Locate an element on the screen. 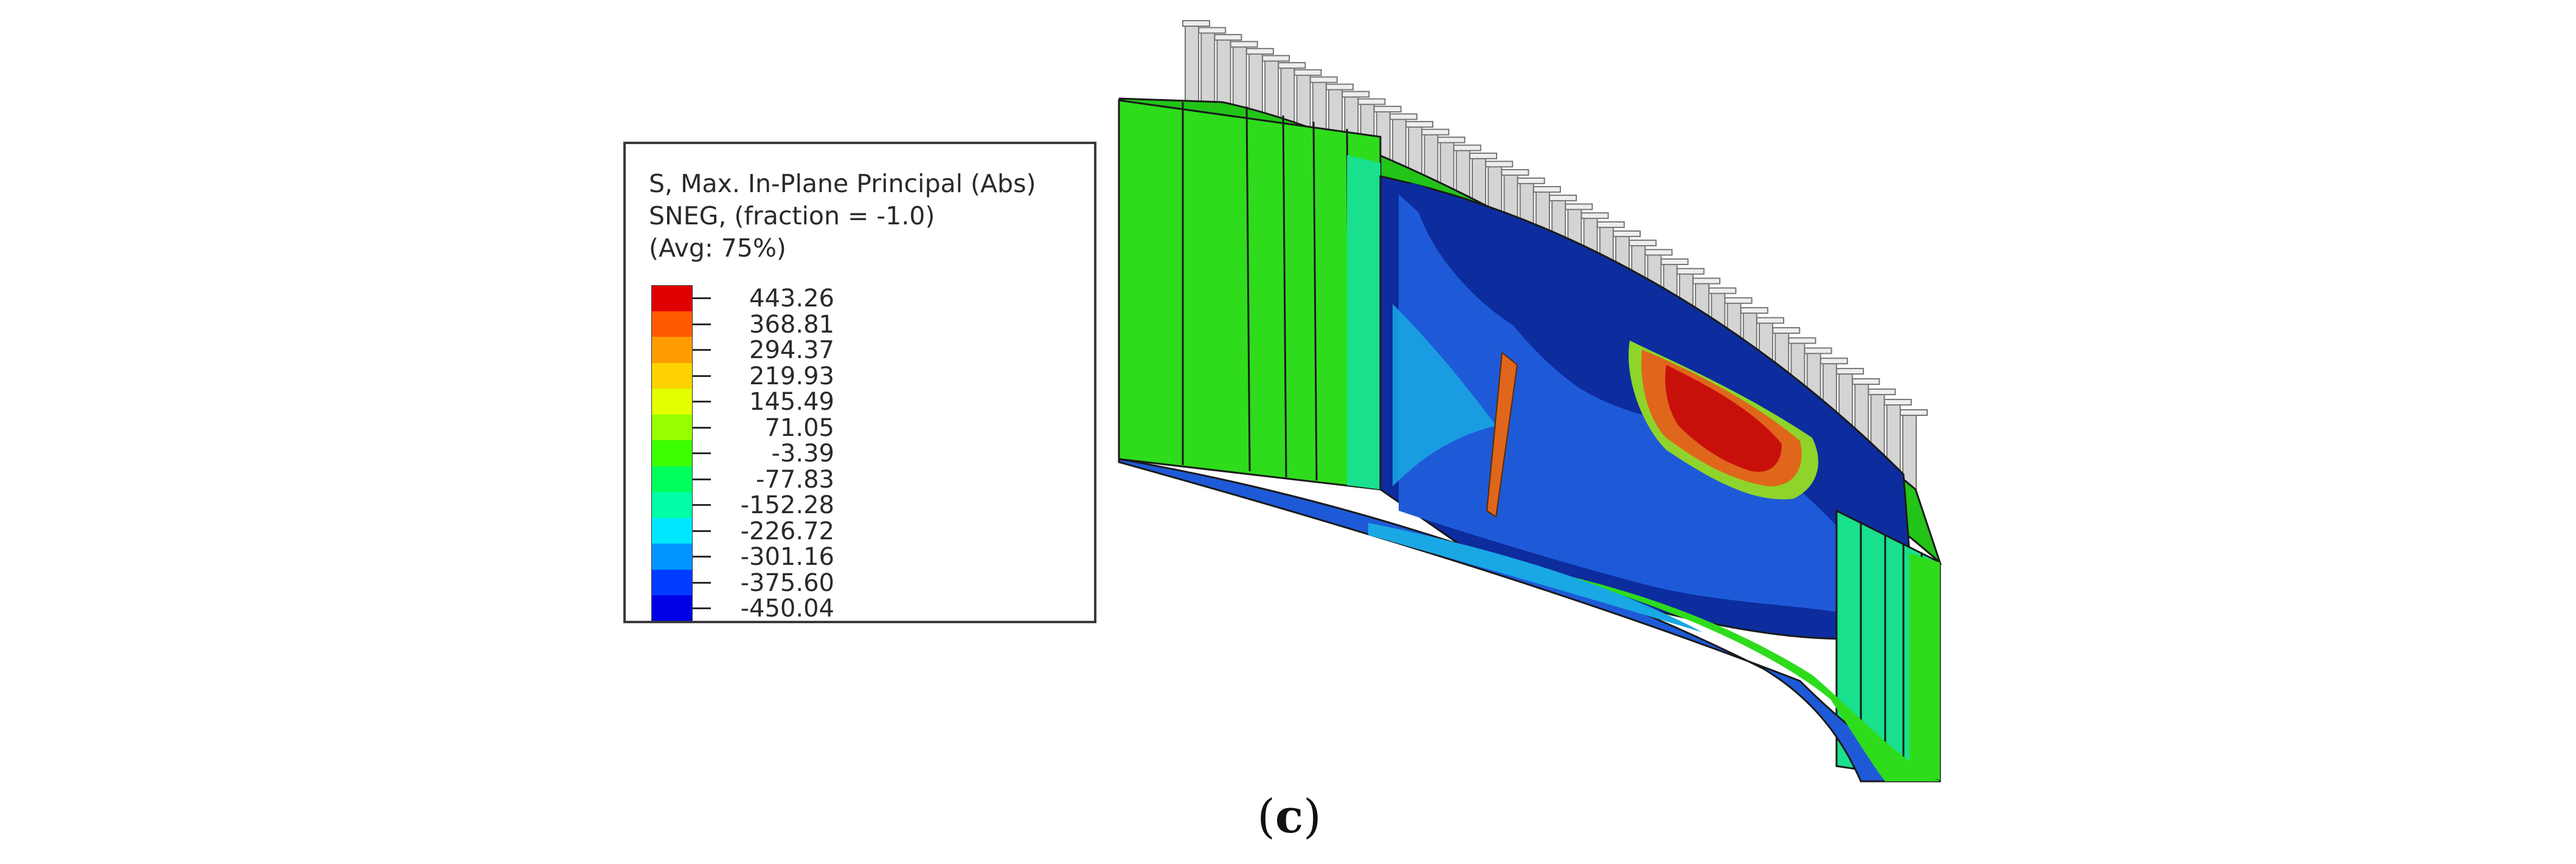 Image resolution: width=2576 pixels, height=864 pixels. caption-close-paren: ) is located at coordinates (1312, 816).